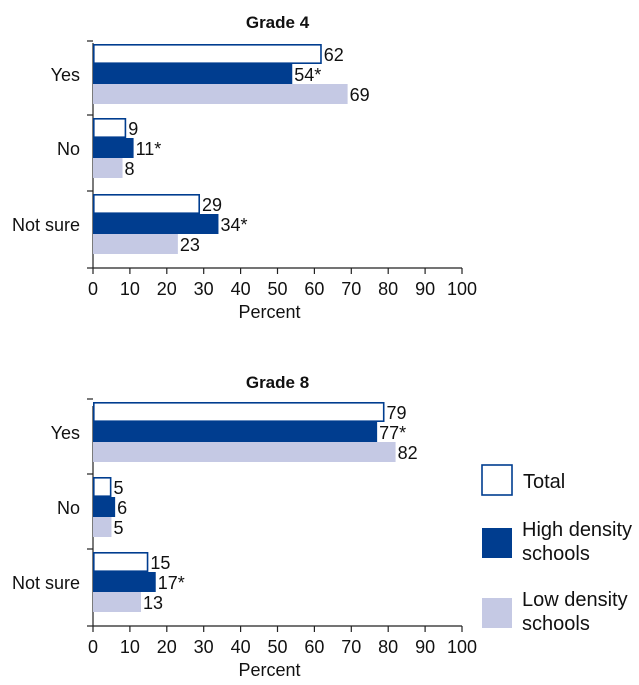 The height and width of the screenshot is (685, 639). I want to click on data-label: 69, so click(360, 95).